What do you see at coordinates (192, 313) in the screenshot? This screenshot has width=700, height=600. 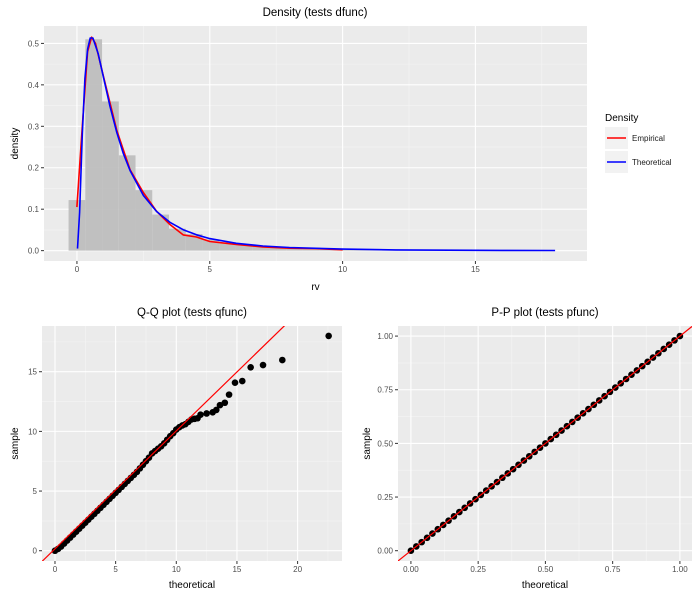 I see `chart-title: Q-Q plot (tests qfunc)` at bounding box center [192, 313].